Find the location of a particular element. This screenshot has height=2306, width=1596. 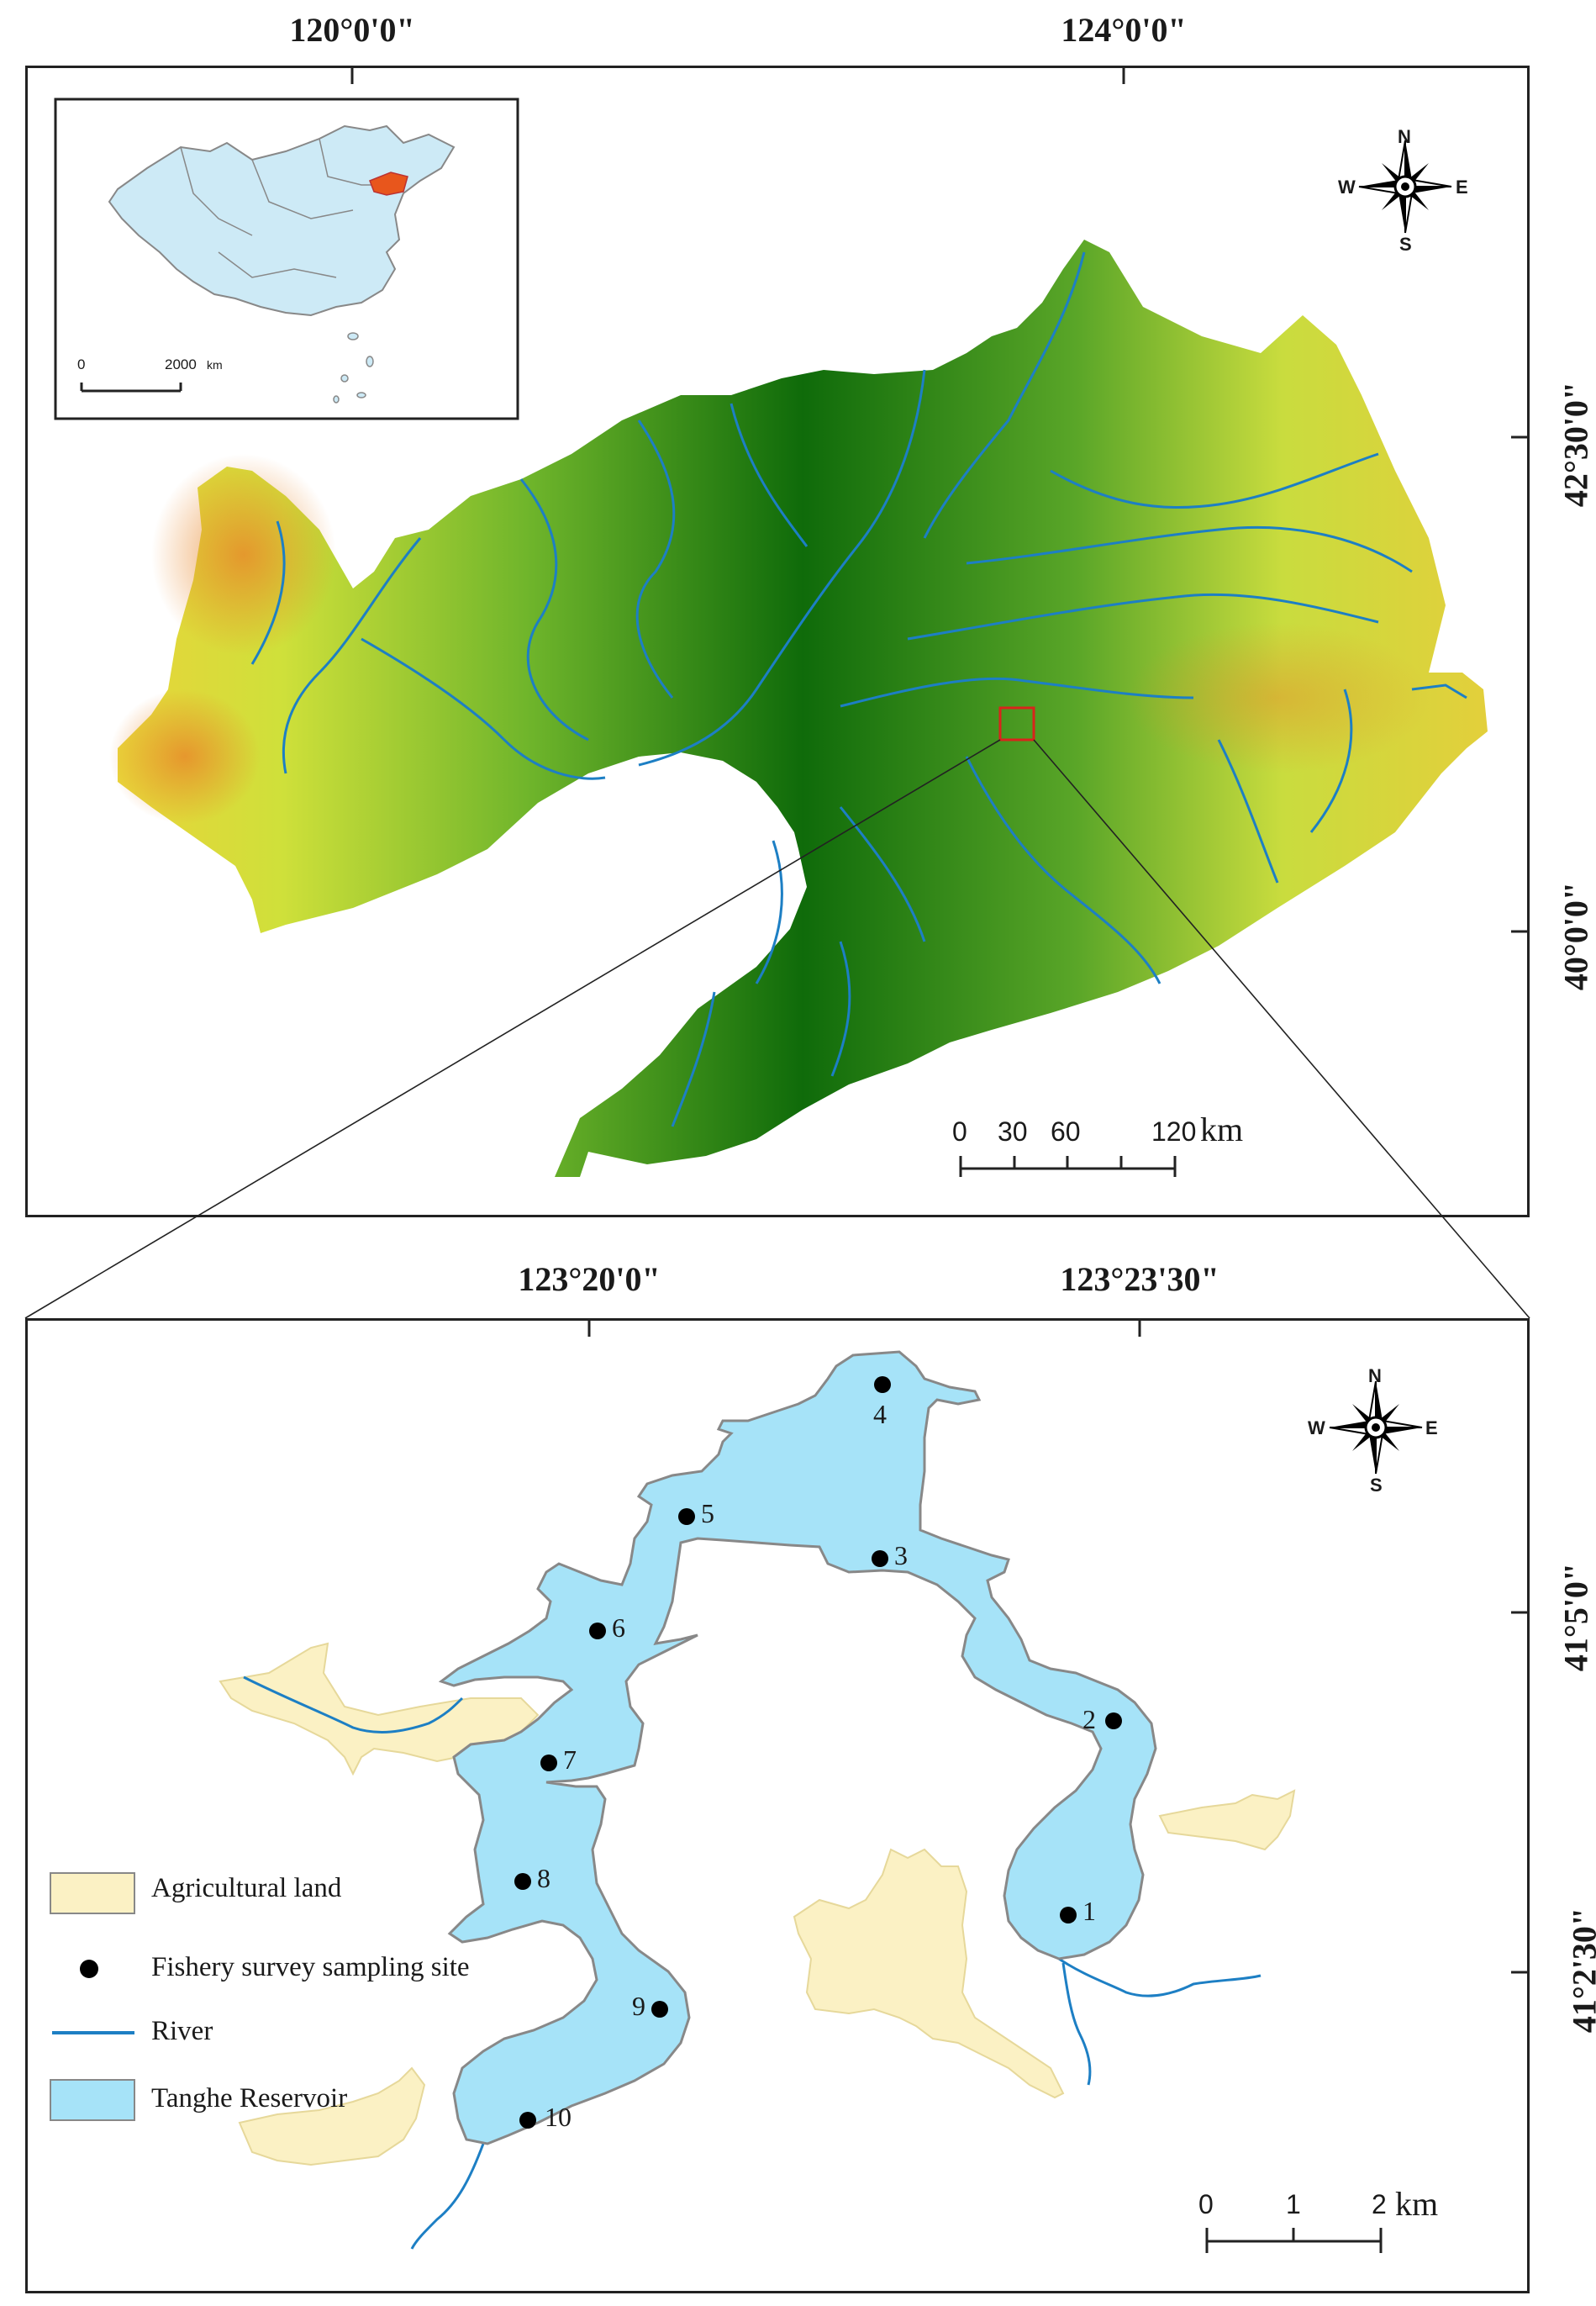

top-scale-0: 0 is located at coordinates (959, 1131).